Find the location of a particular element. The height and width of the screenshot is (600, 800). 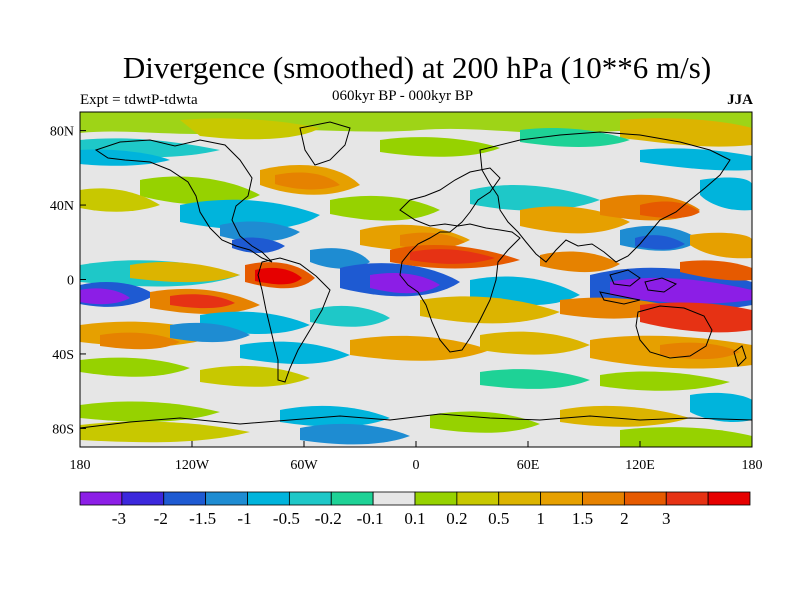

colorbar: -3 -2 -1.5 -1 -0.5 -0.2 -0.1 0.1 0.2 0.5 1 1.5 2 3 is located at coordinates (415, 509).